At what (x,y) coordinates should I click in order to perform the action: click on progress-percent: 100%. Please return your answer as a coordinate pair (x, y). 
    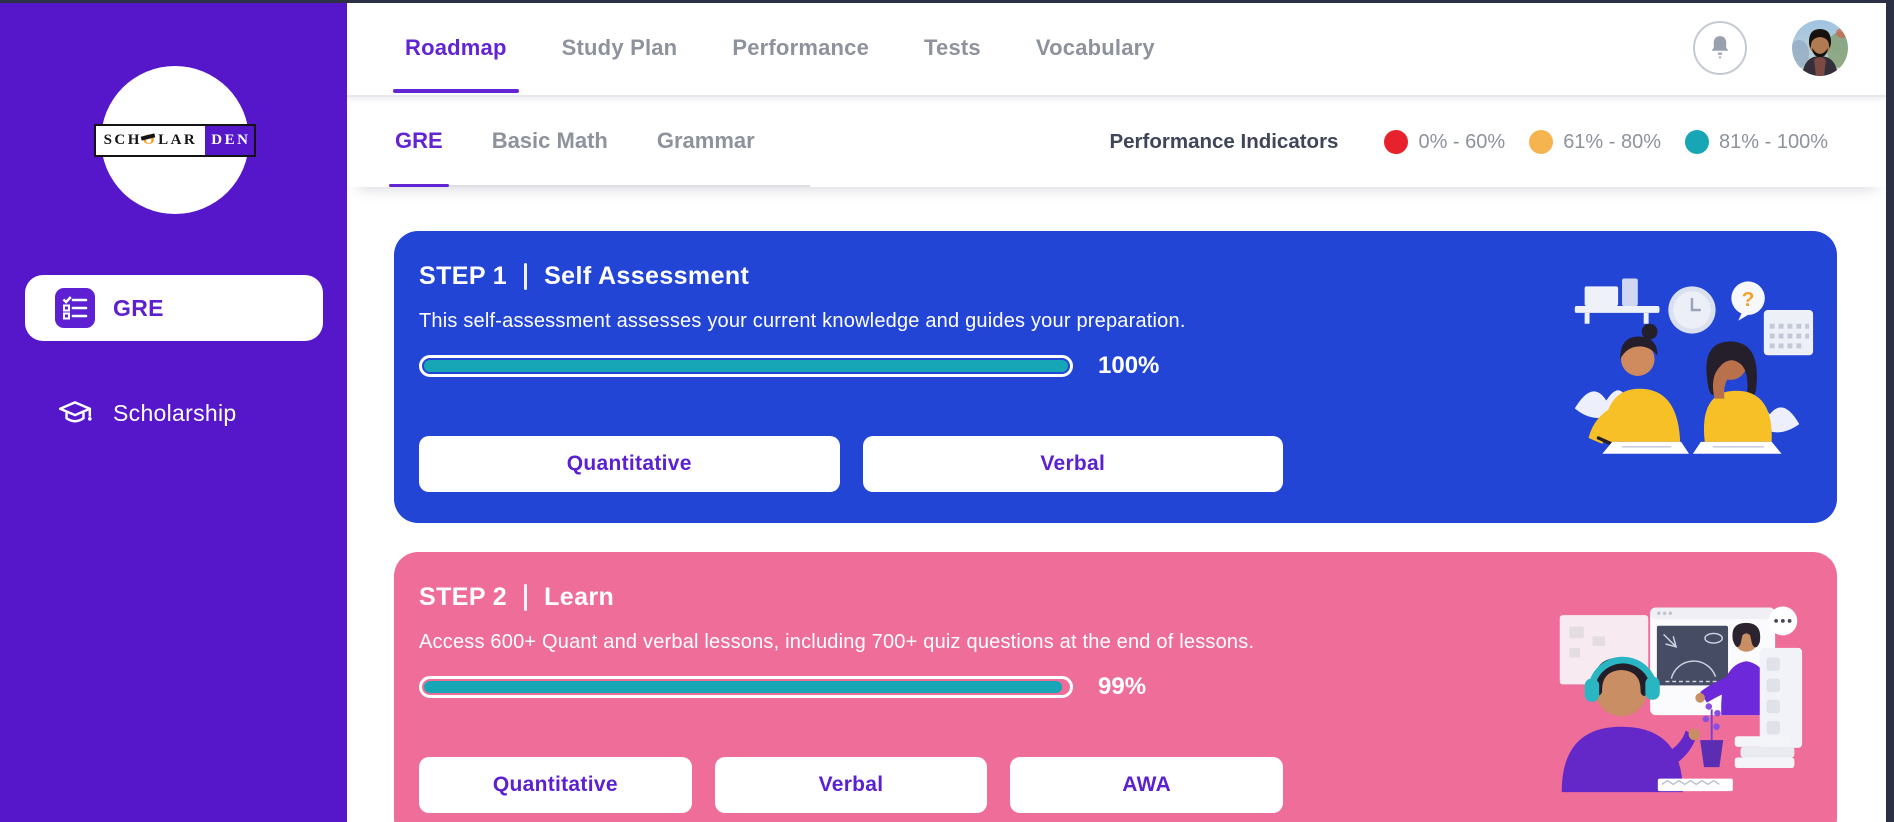
    Looking at the image, I should click on (1129, 365).